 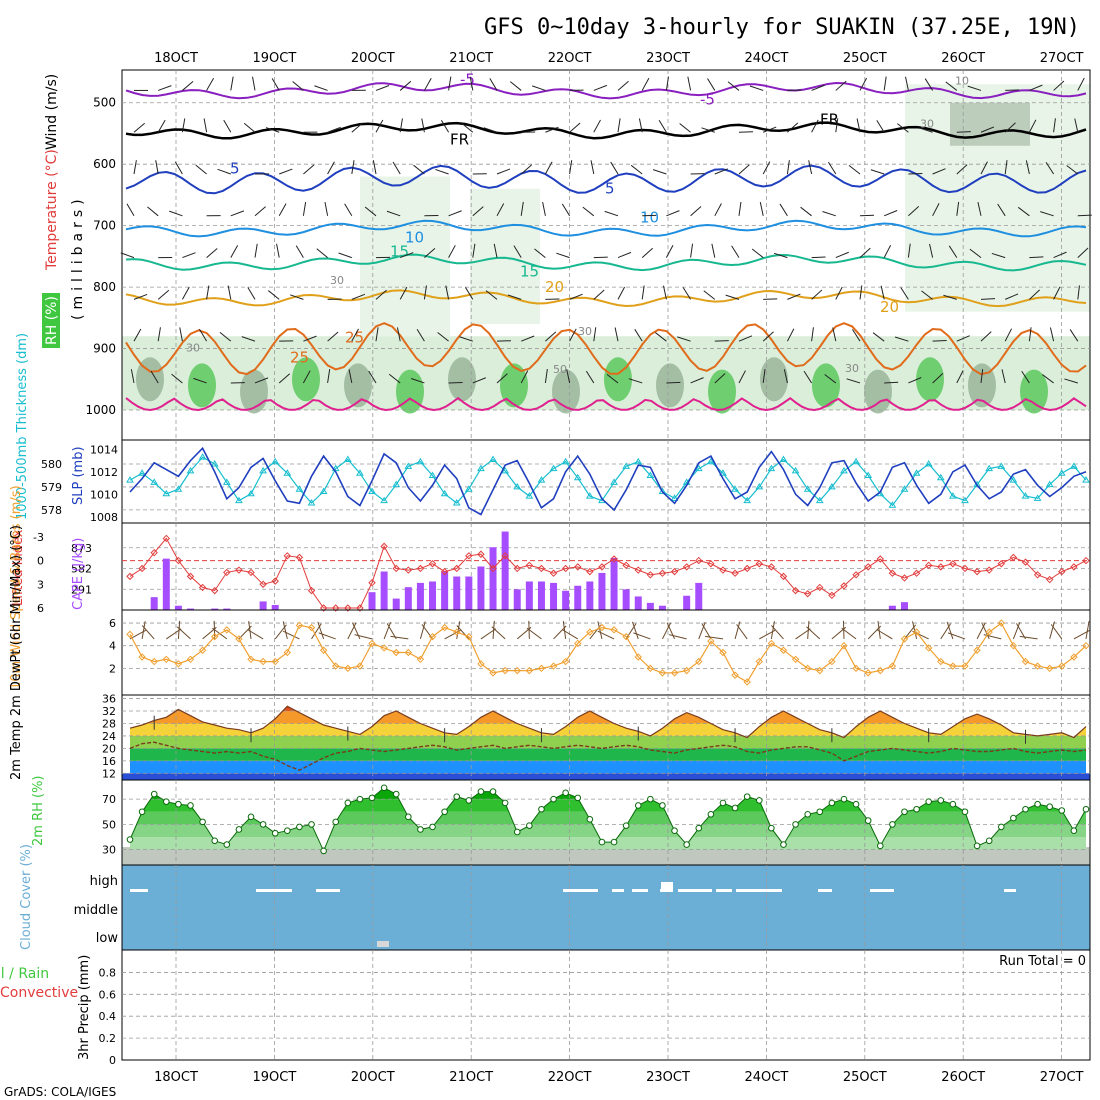 What do you see at coordinates (16, 652) in the screenshot?
I see `axis-label-temp: 2m Temp 2m DewPt (6hr Min/Max) (°C)` at bounding box center [16, 652].